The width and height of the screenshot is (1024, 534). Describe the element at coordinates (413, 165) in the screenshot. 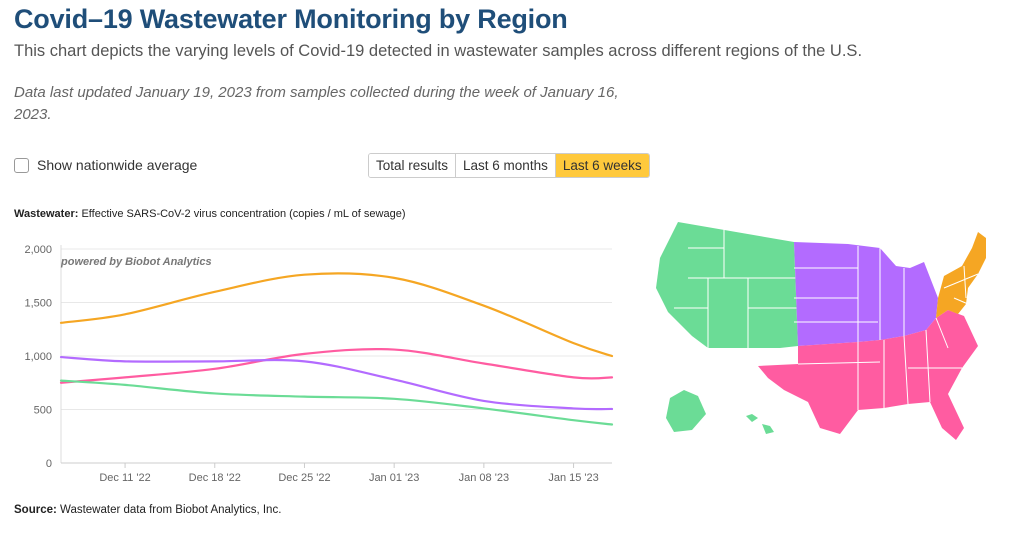

I see `range-total-results-button: Total results` at that location.